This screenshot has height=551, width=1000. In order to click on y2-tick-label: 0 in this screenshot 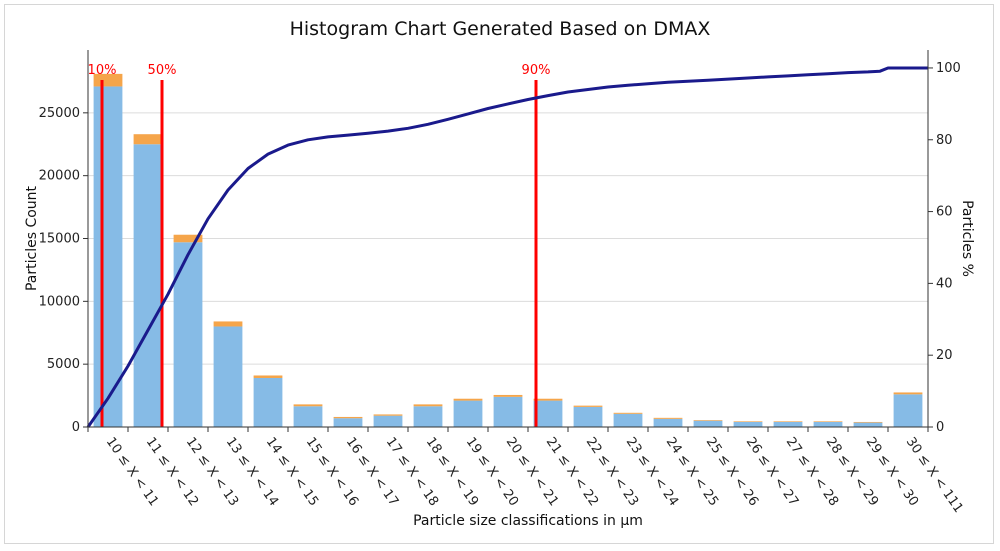, I will do `click(940, 427)`.